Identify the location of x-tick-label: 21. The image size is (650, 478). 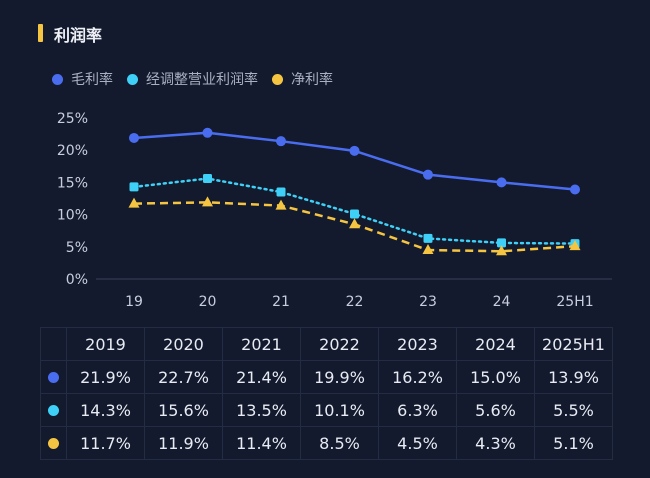
(281, 302).